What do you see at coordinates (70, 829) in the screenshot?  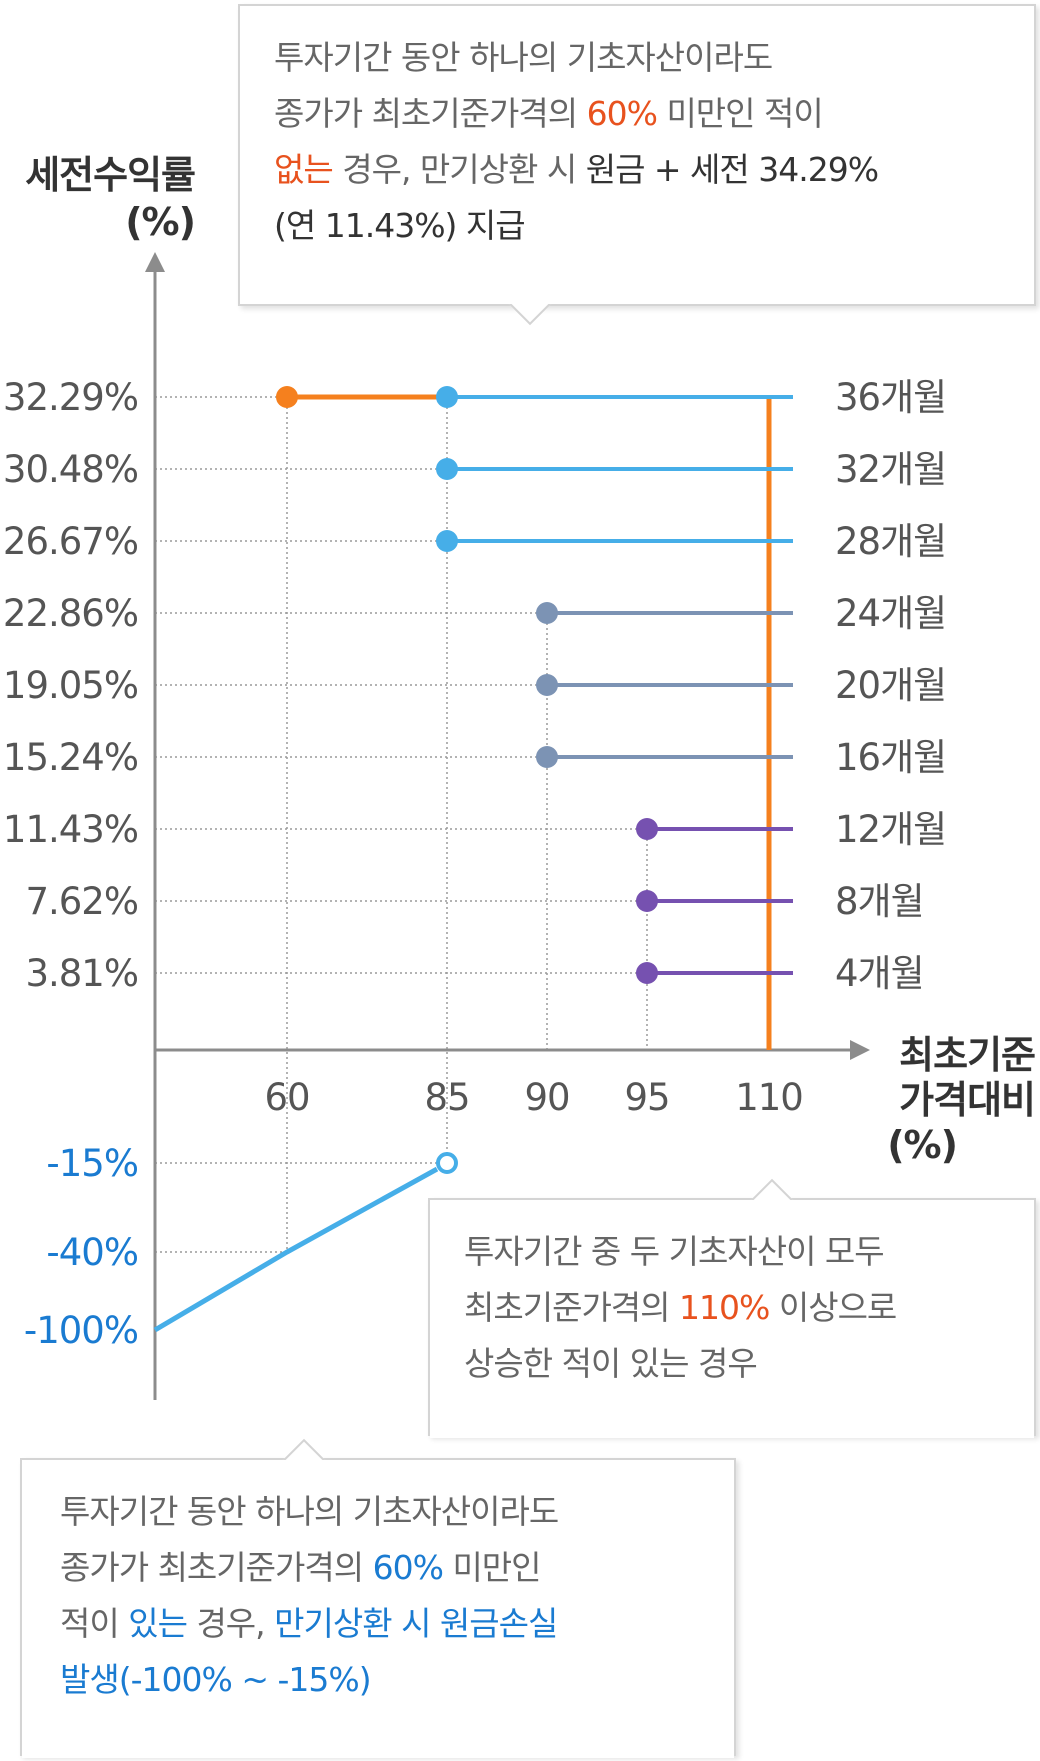 I see `y-tick-label: 11.43%` at bounding box center [70, 829].